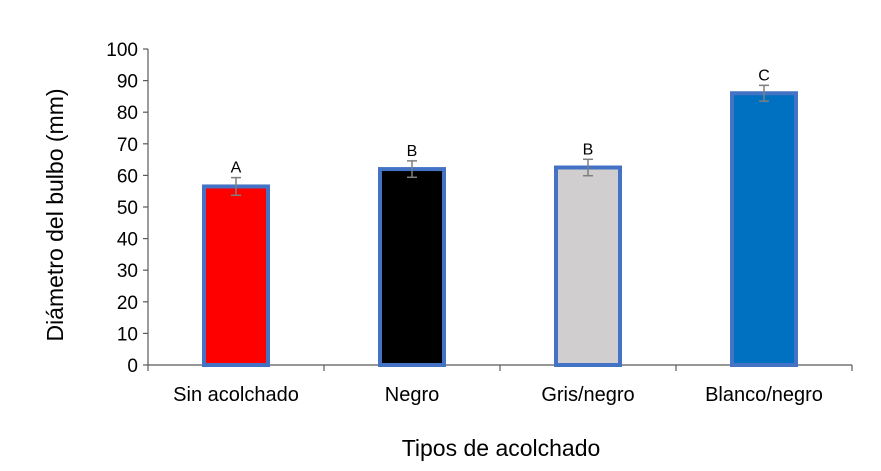  Describe the element at coordinates (236, 395) in the screenshot. I see `x-category-label: Sin acolchado` at that location.